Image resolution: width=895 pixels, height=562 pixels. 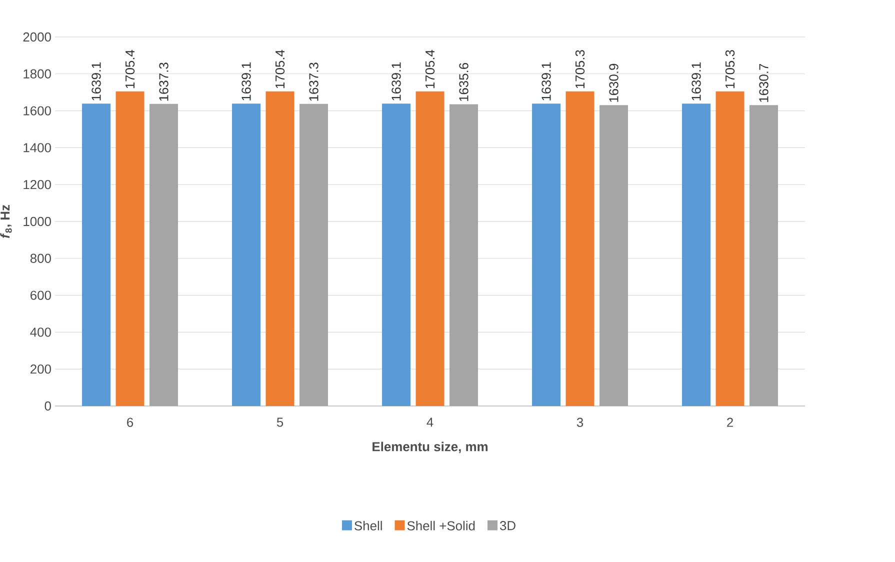 I want to click on y-tick-label: 1600, so click(x=37, y=111).